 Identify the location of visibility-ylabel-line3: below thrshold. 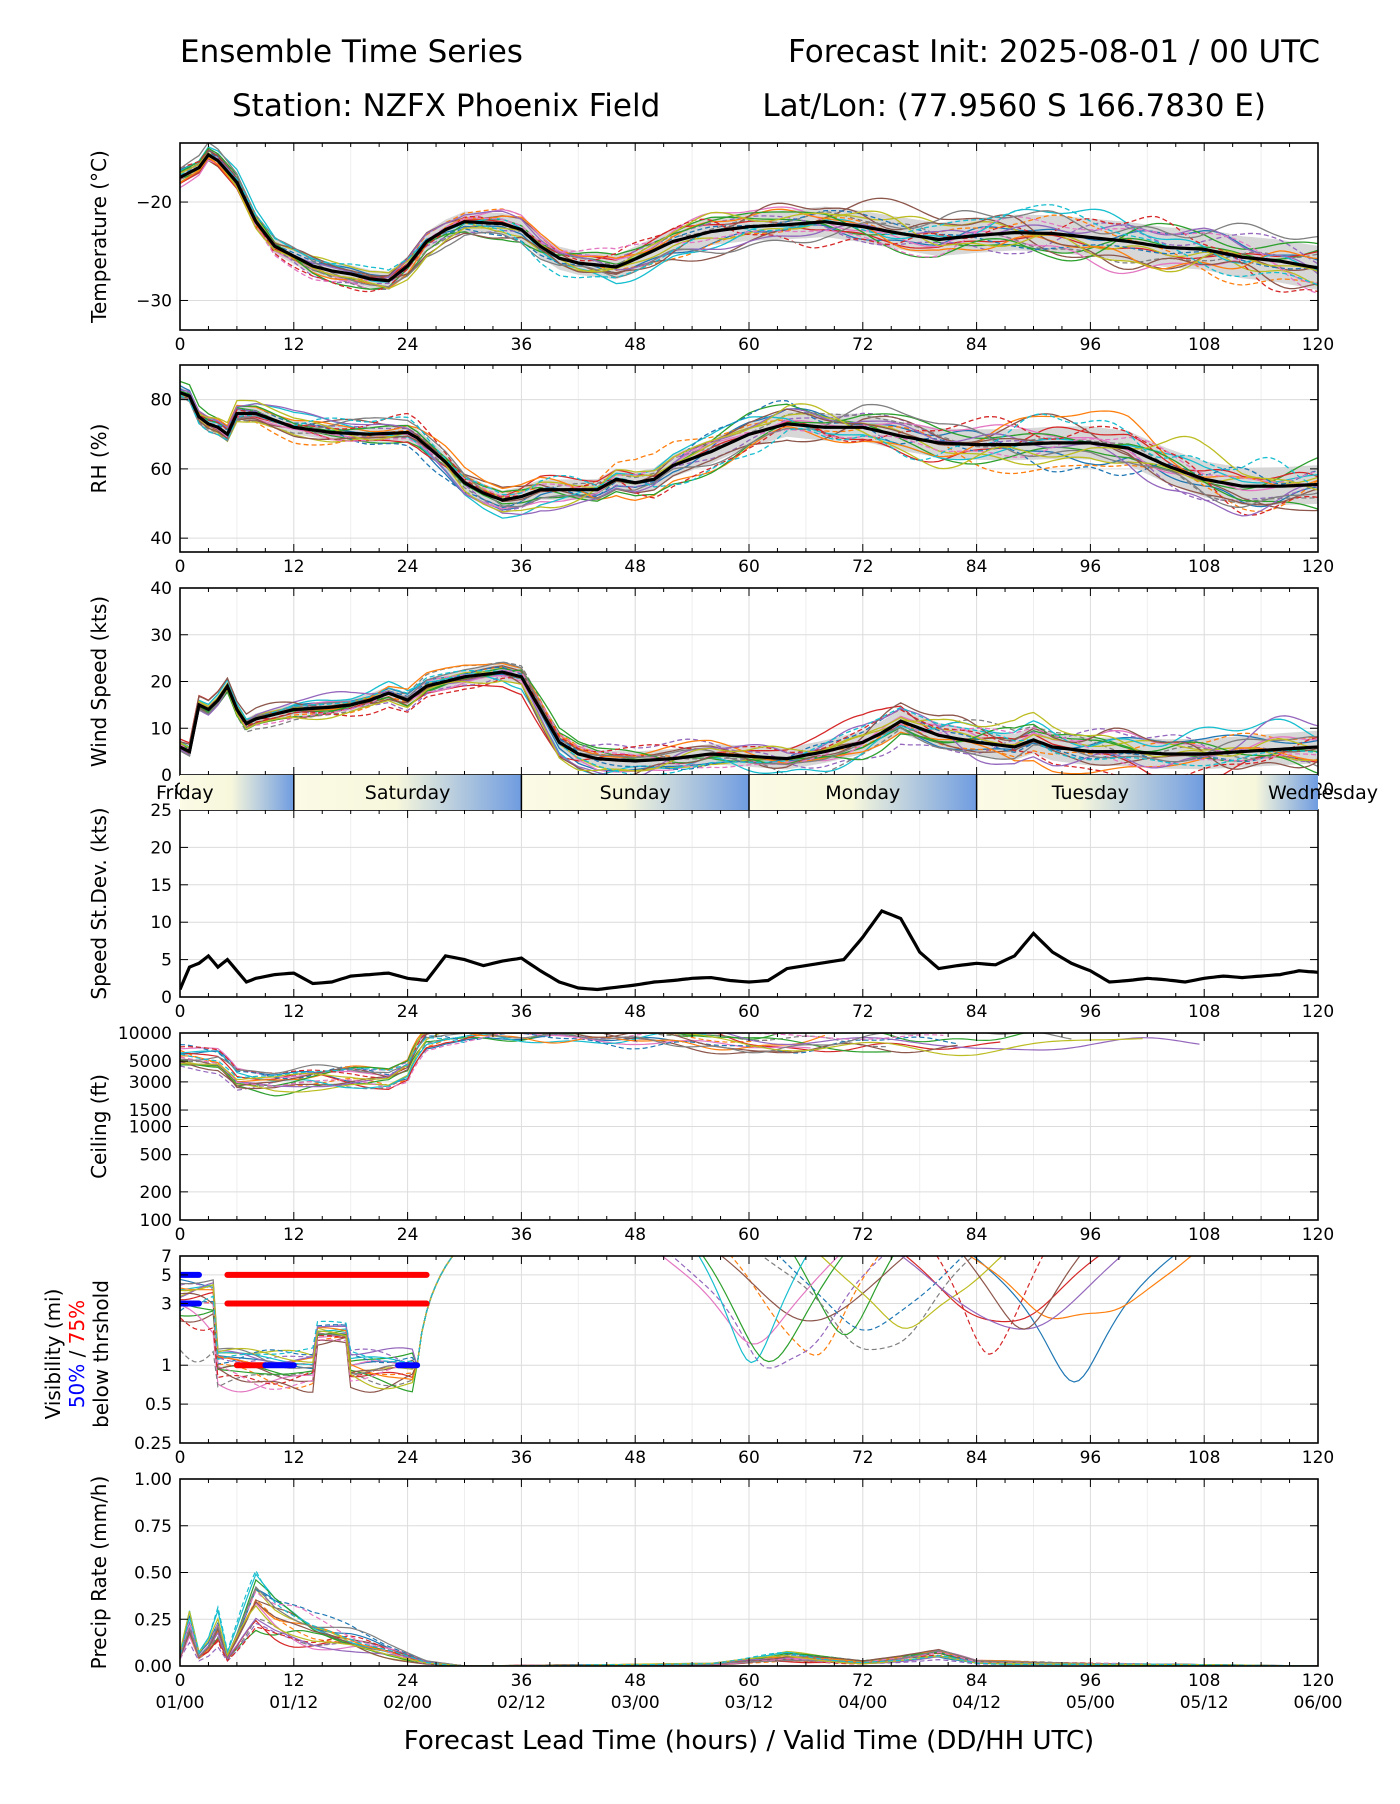
(101, 1354).